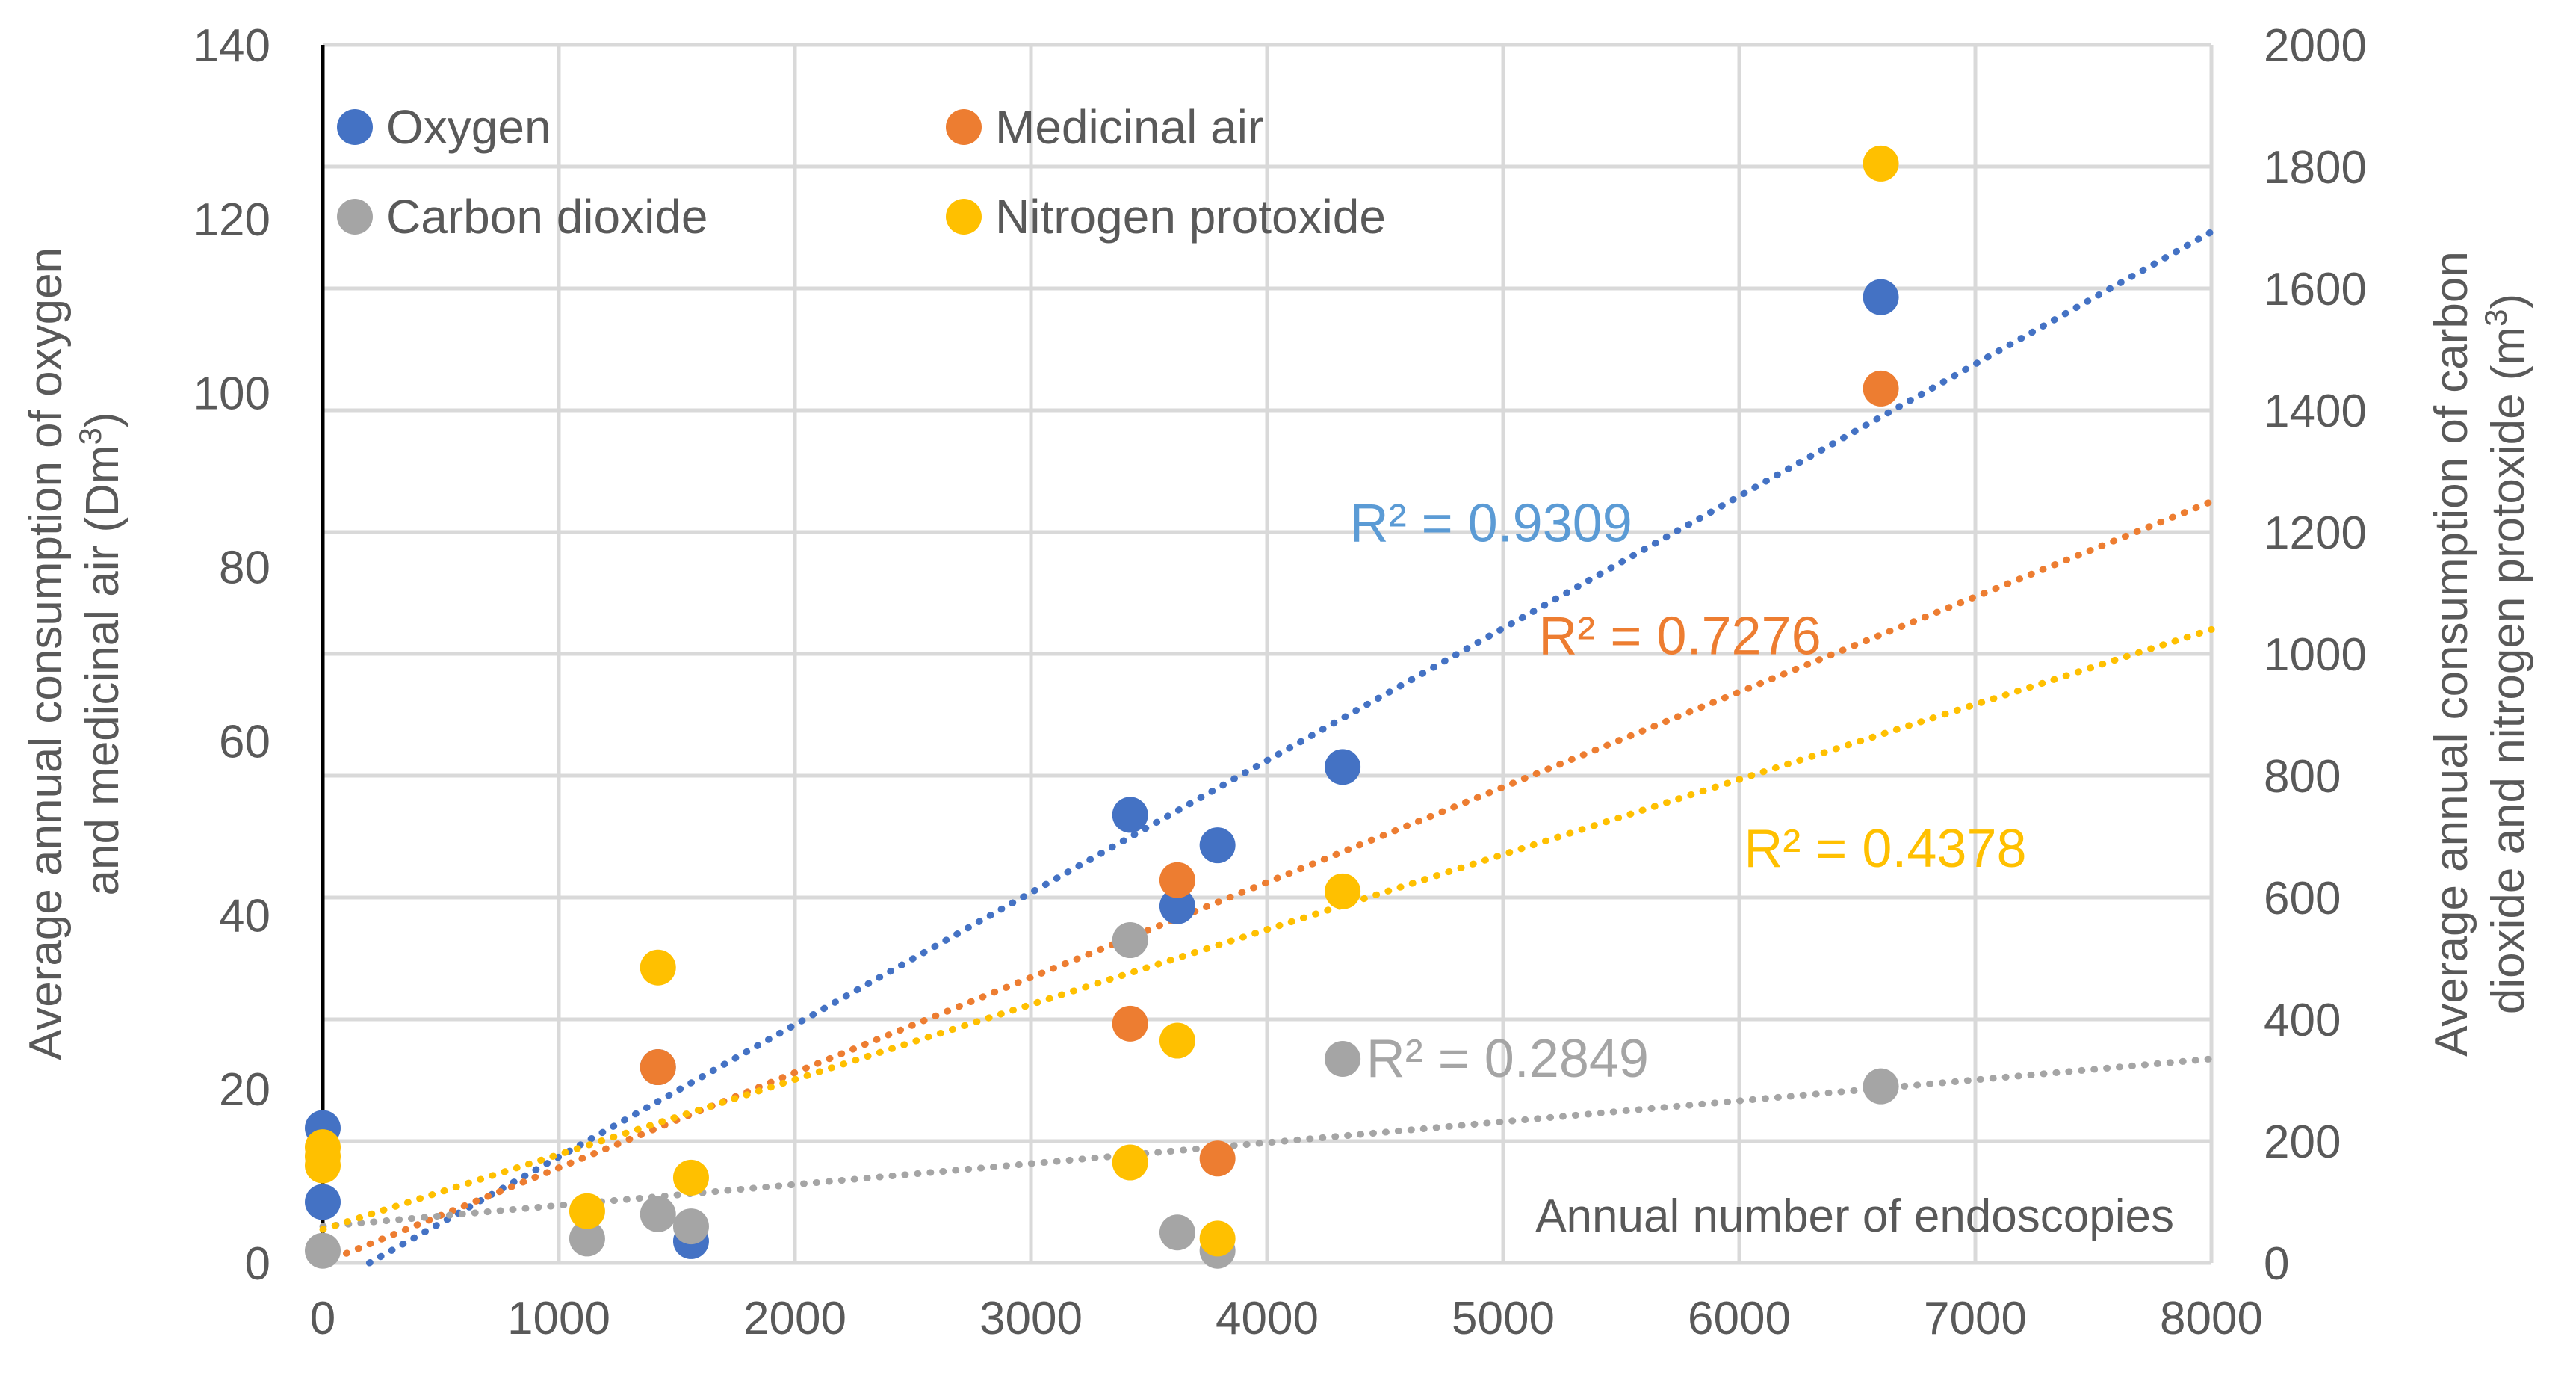 This screenshot has height=1381, width=2576. I want to click on y-left-tick-label: 40, so click(244, 916).